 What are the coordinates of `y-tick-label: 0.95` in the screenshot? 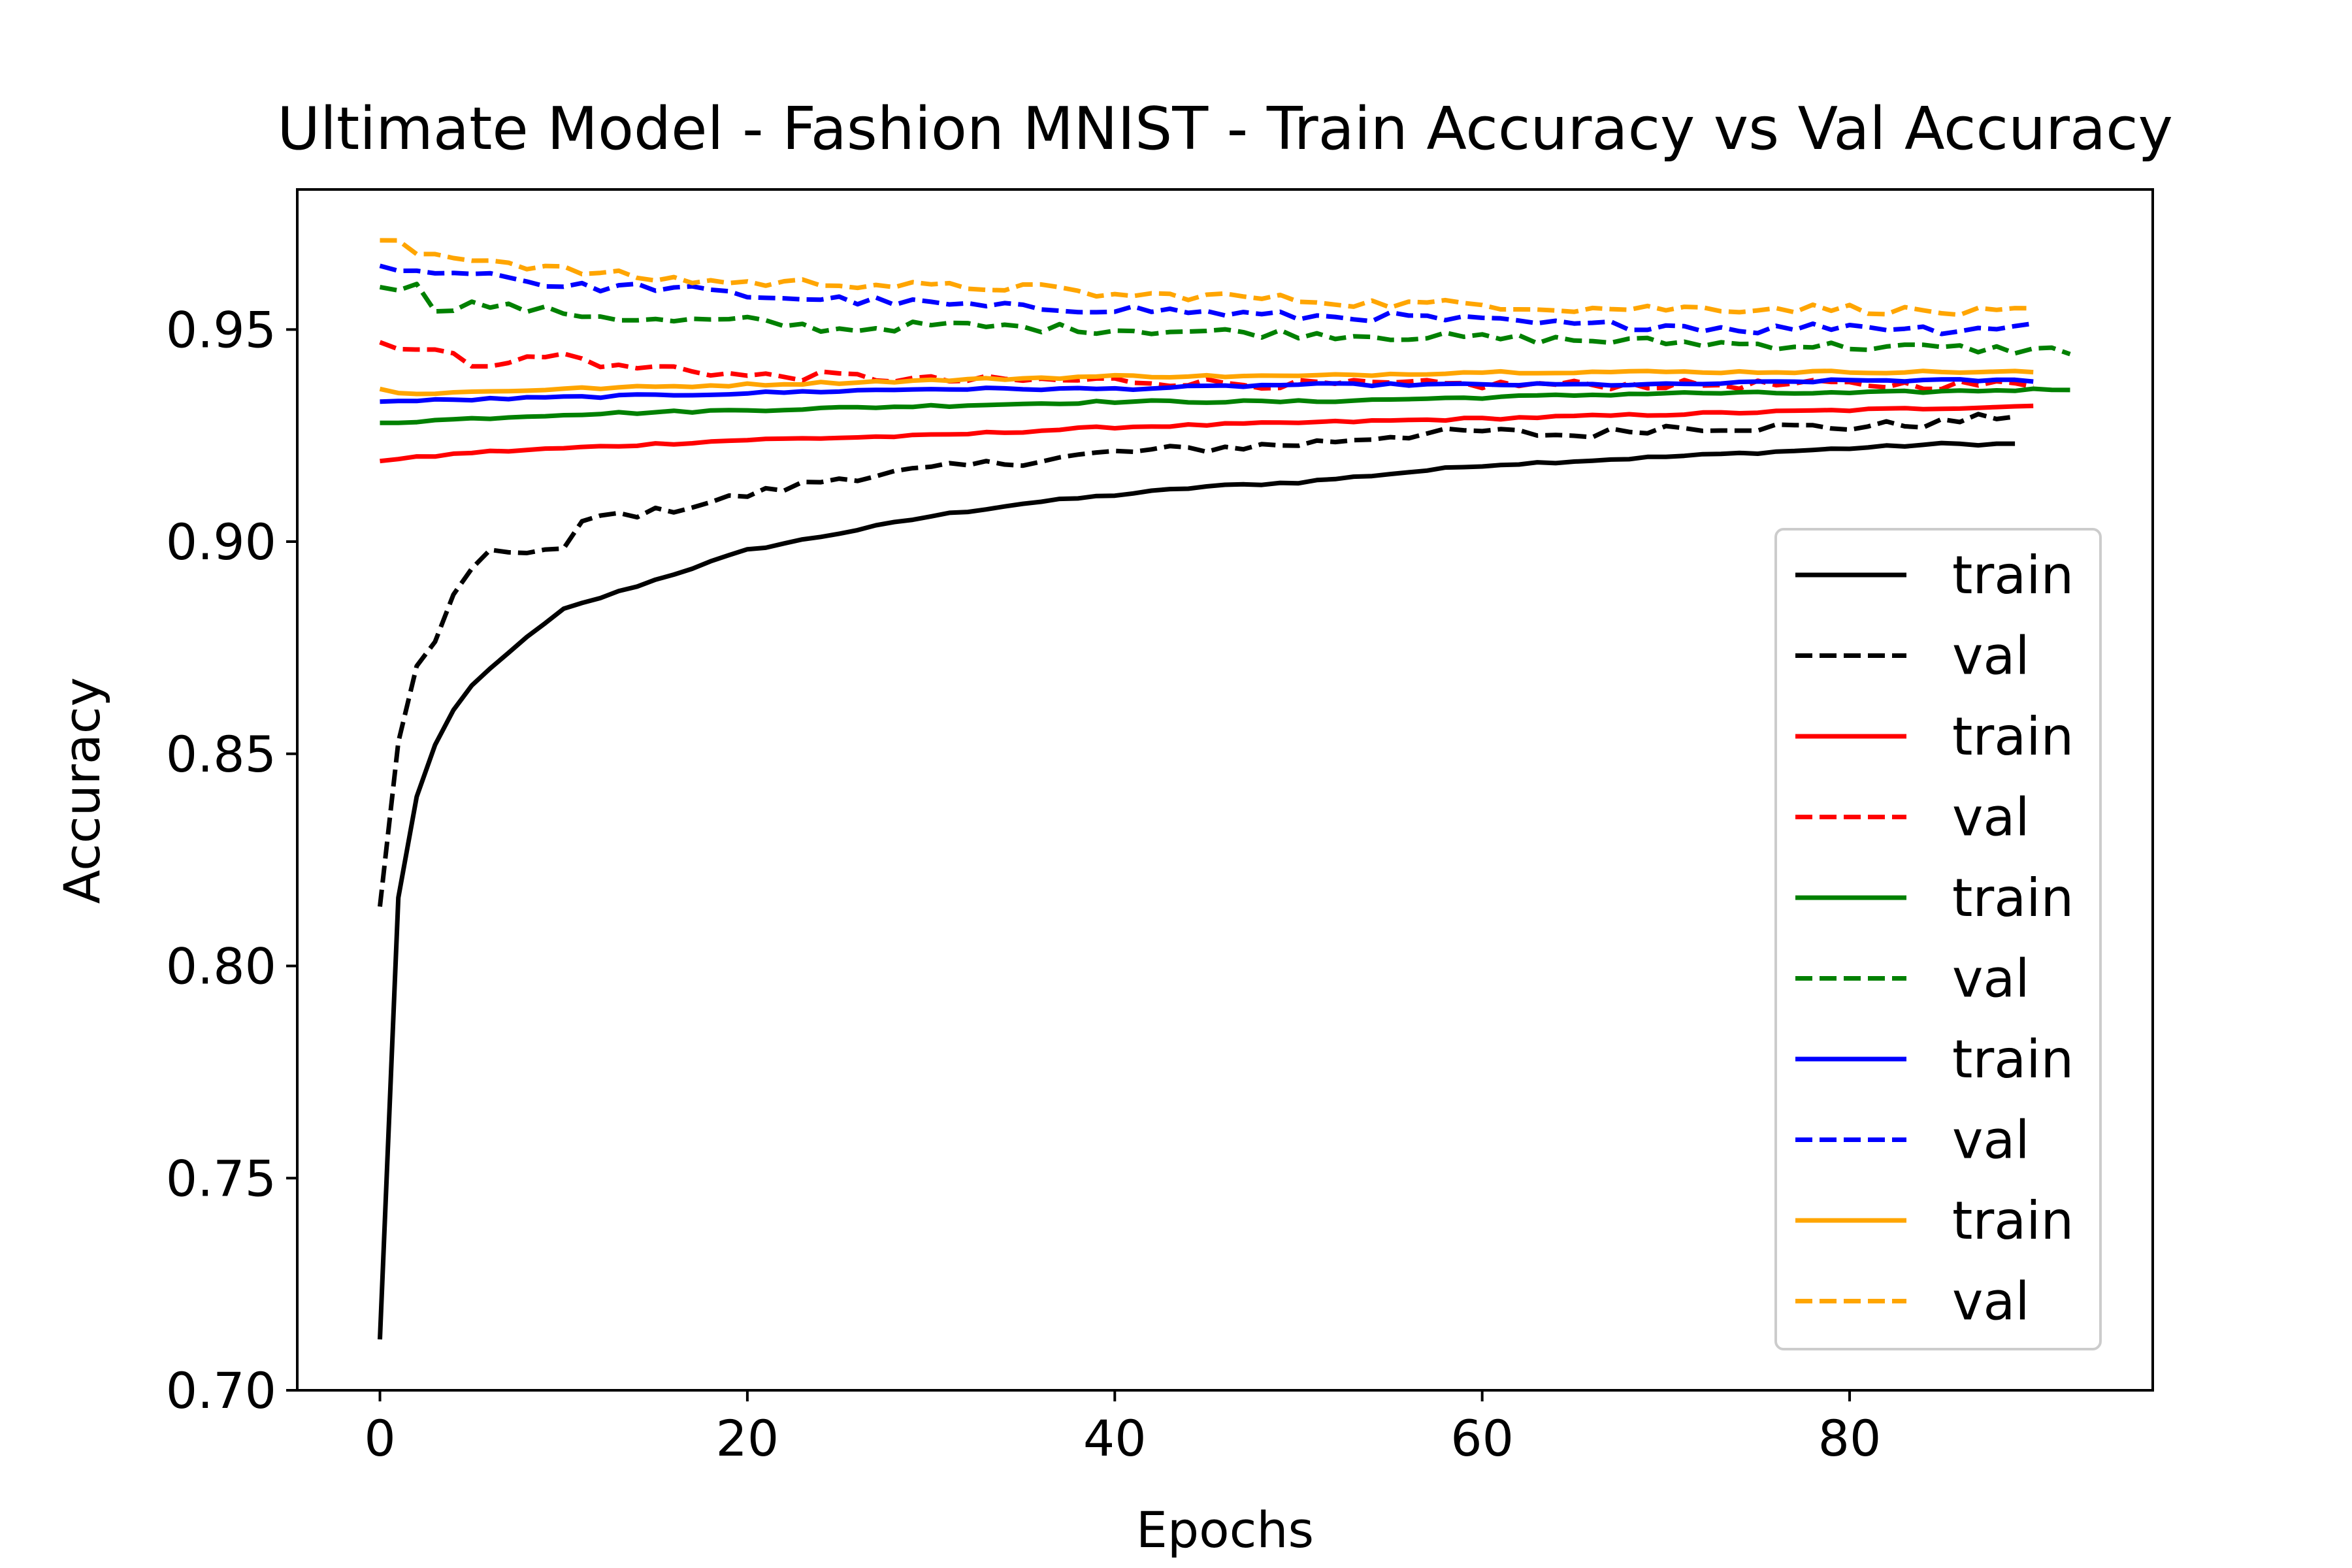 It's located at (221, 330).